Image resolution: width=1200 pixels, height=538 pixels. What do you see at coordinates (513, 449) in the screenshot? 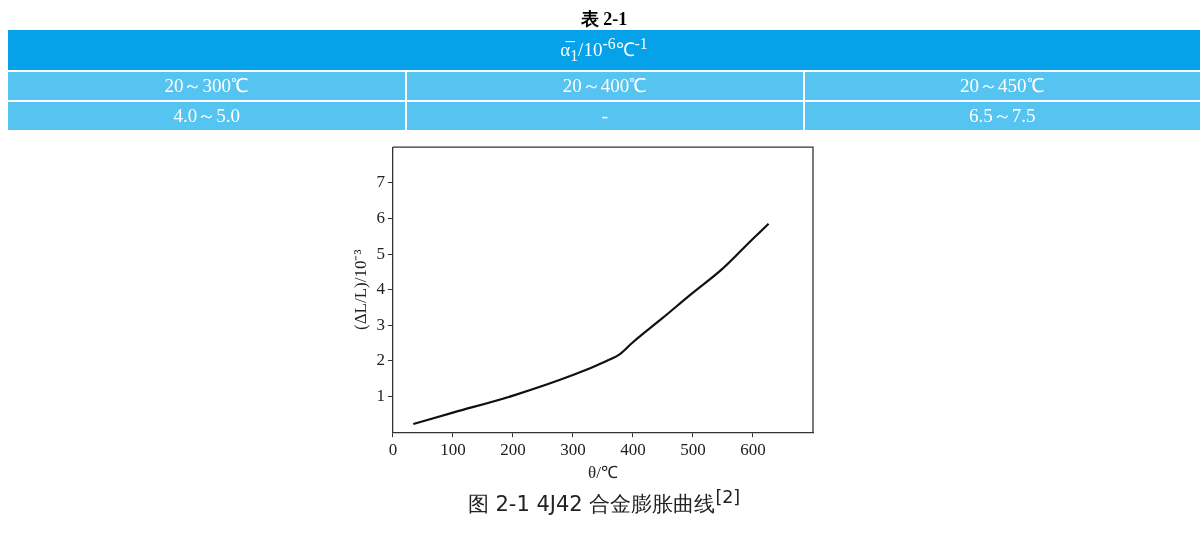
I see `x-tick-label: 200` at bounding box center [513, 449].